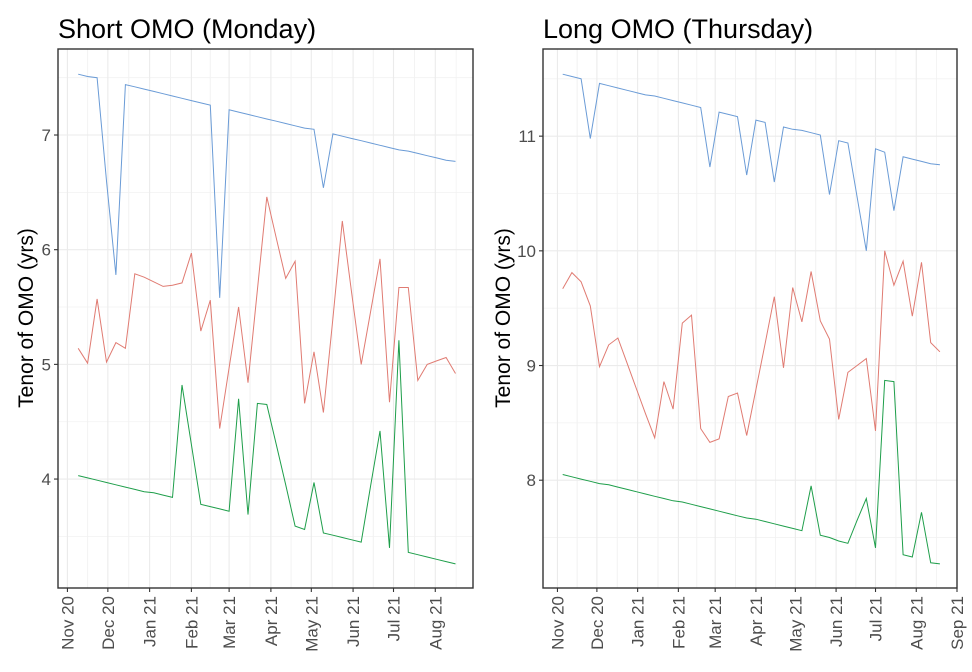 The image size is (972, 672). Describe the element at coordinates (46, 250) in the screenshot. I see `y-tick-label: 6` at that location.